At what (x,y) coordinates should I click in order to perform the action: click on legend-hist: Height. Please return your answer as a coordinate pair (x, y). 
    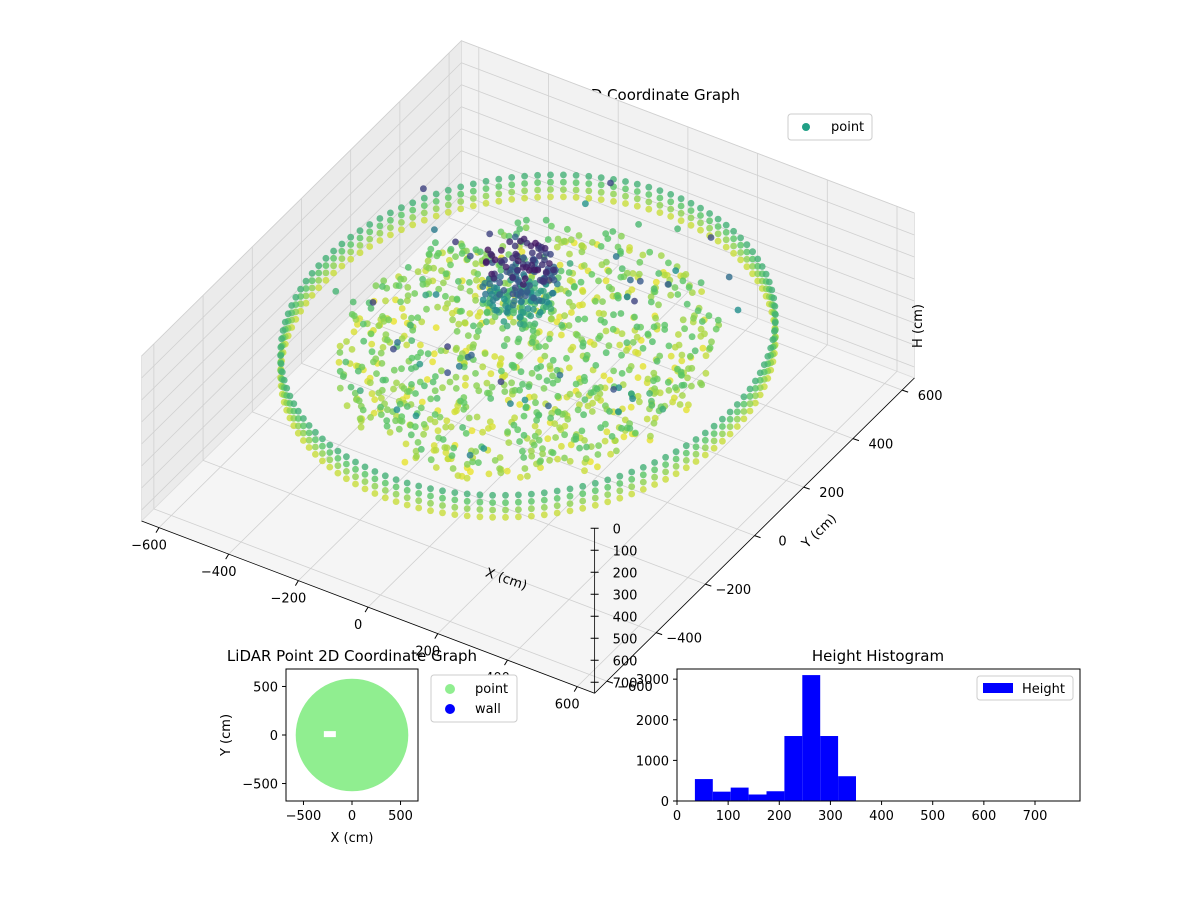
    Looking at the image, I should click on (1025, 688).